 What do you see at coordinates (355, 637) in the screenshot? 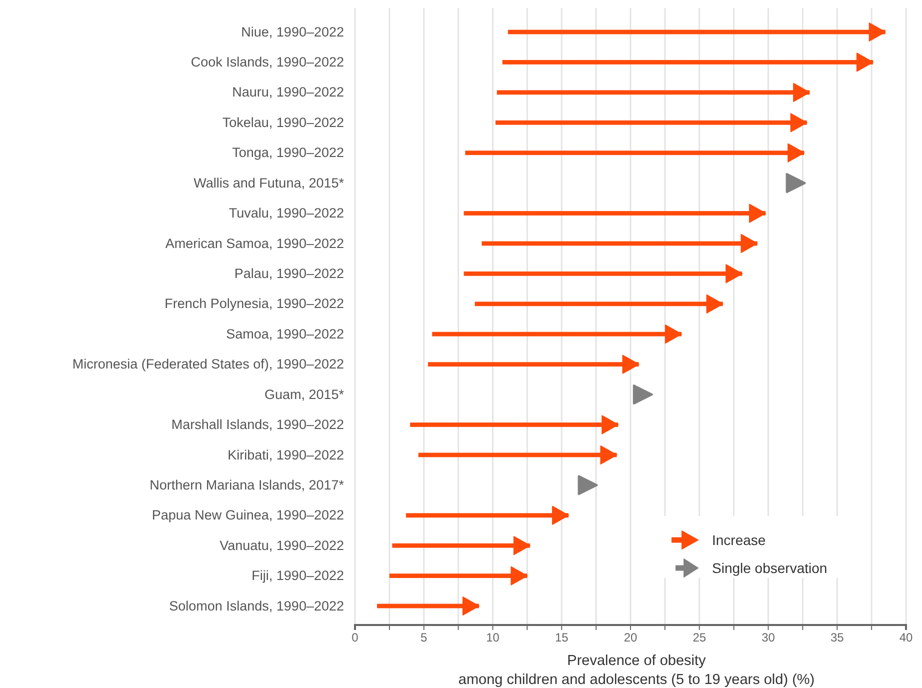
I see `x-tick-label: 0` at bounding box center [355, 637].